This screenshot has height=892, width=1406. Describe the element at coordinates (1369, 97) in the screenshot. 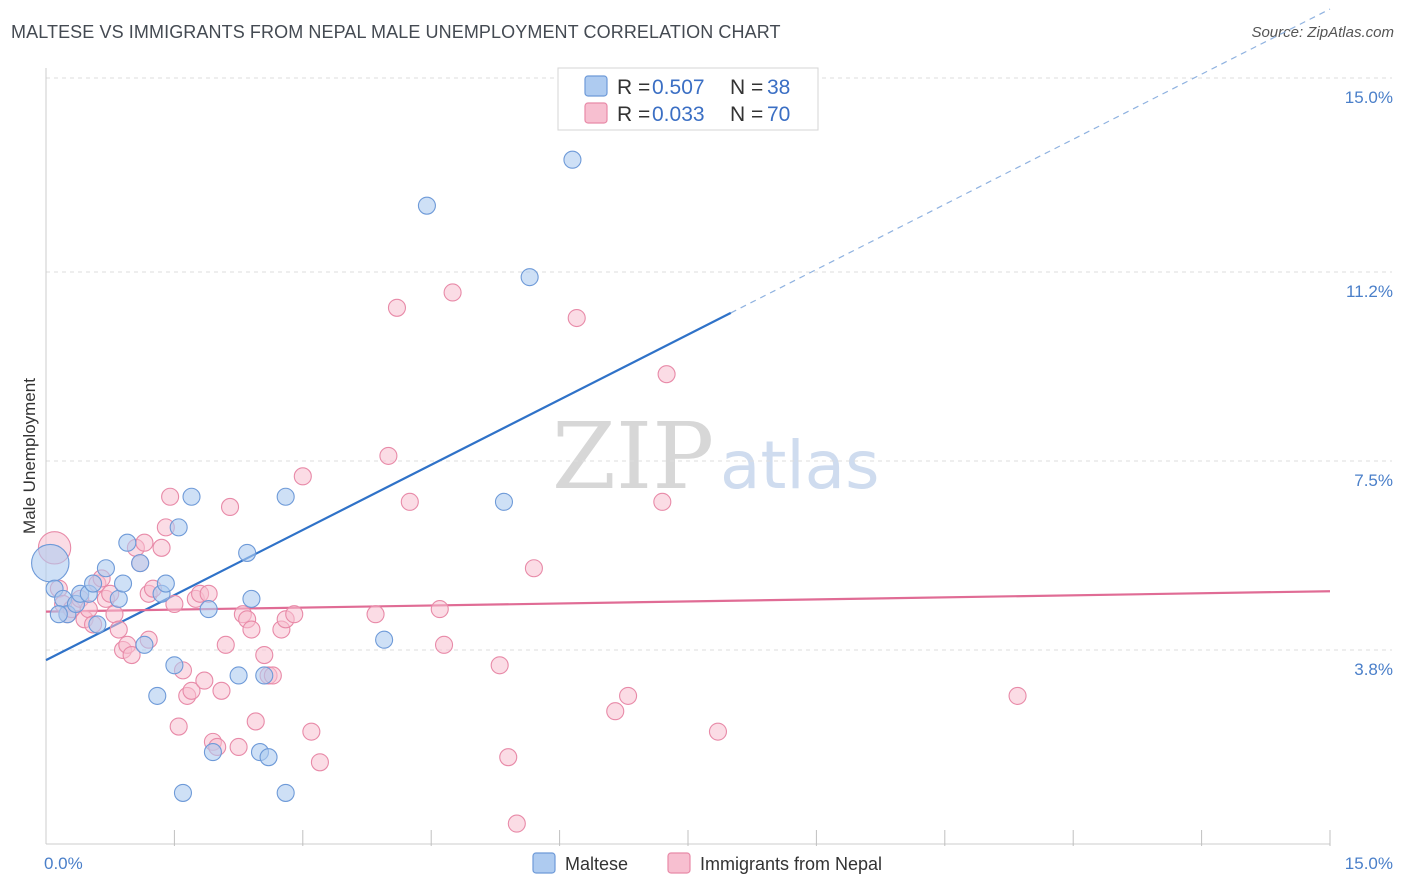

I see `y-tick-label-3: 15.0%` at that location.